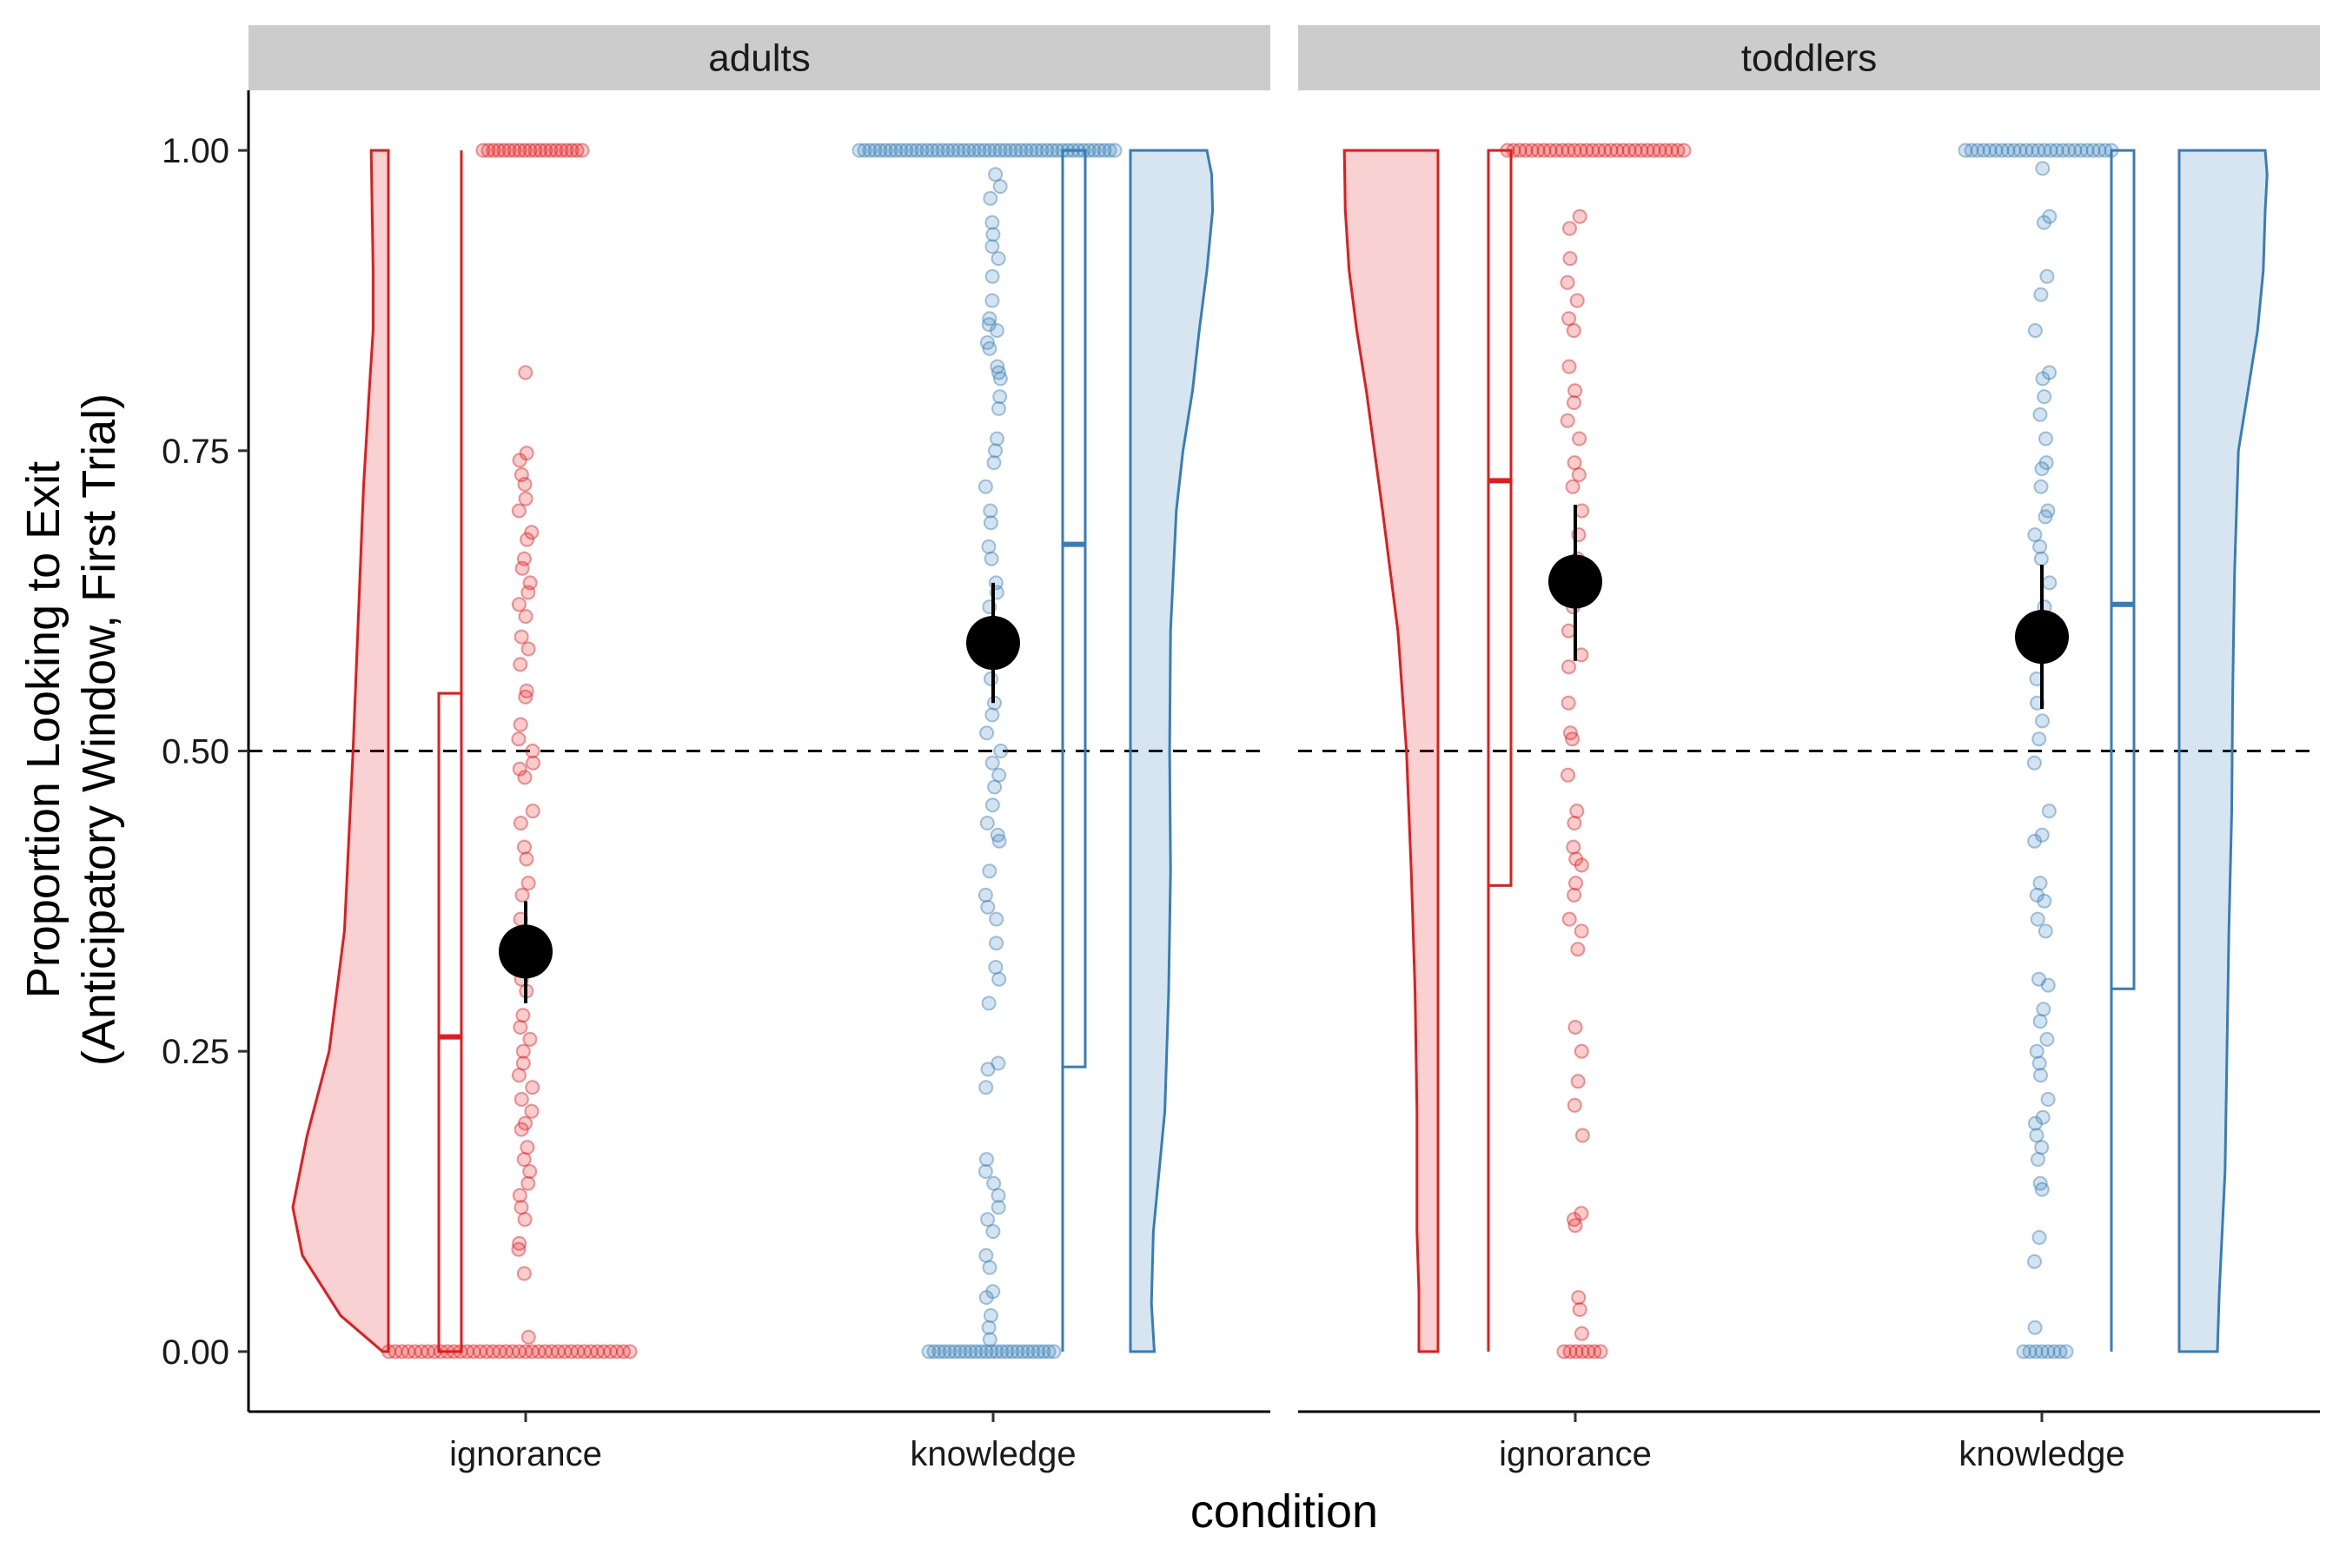 The height and width of the screenshot is (1568, 2346). Describe the element at coordinates (1391, 751) in the screenshot. I see `density-toddlers-ignorance` at that location.